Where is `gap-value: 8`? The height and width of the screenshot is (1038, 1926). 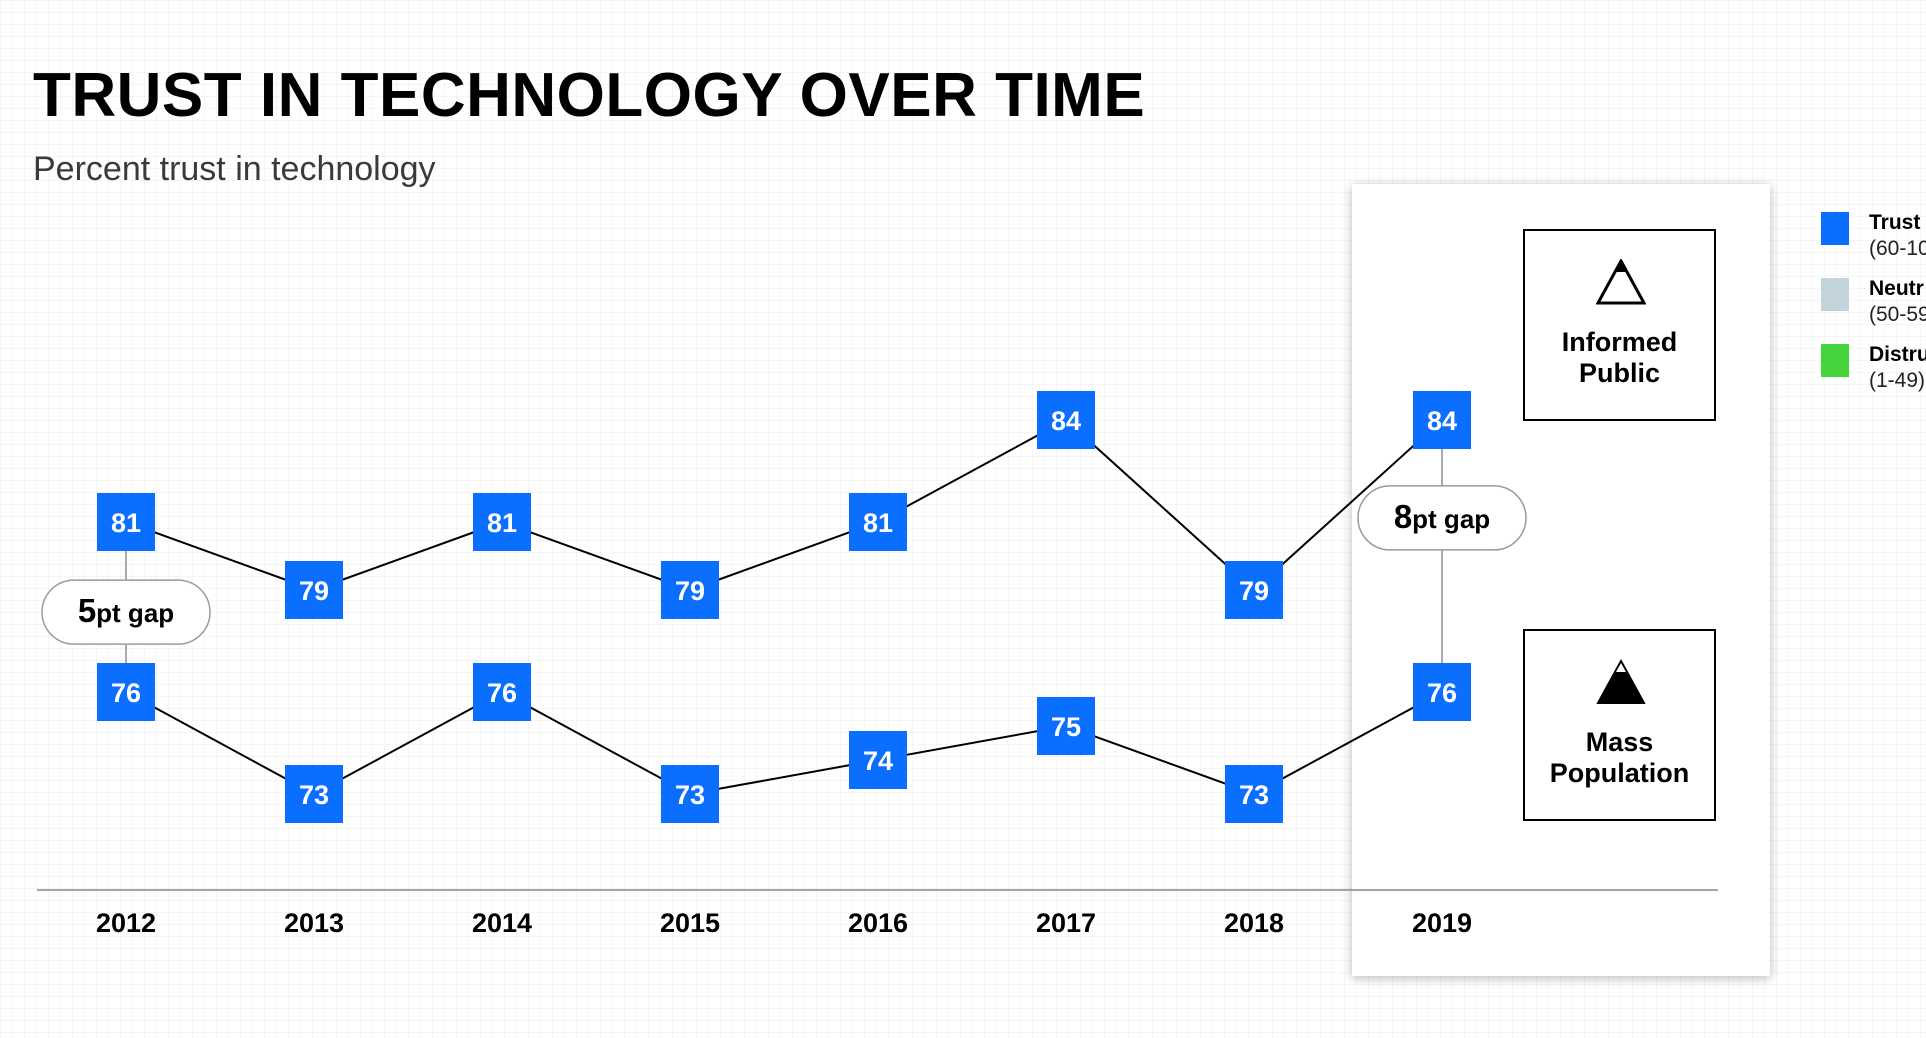 gap-value: 8 is located at coordinates (1403, 516).